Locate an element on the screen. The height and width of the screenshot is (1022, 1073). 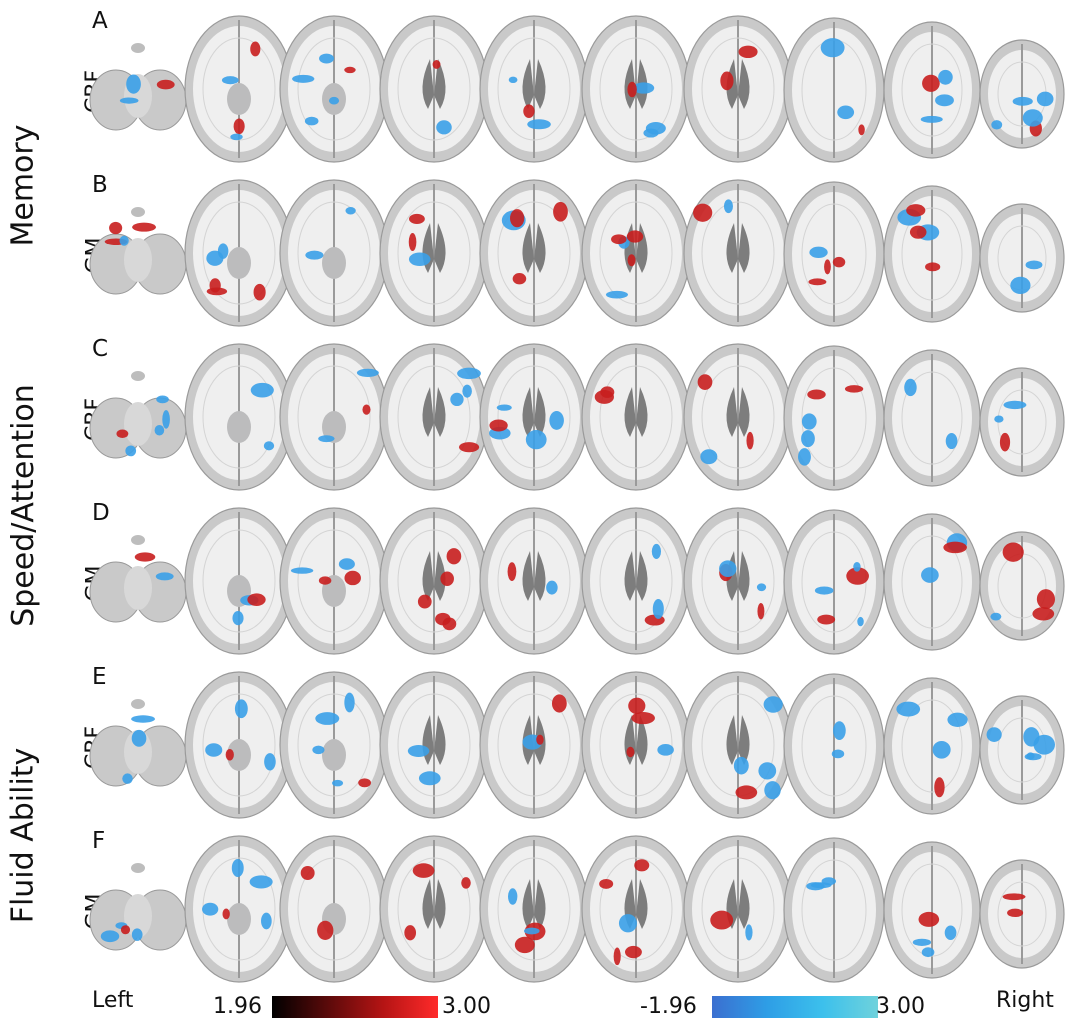
group-label-speed-attention: Speed/Attention is located at coordinates (23, 505).